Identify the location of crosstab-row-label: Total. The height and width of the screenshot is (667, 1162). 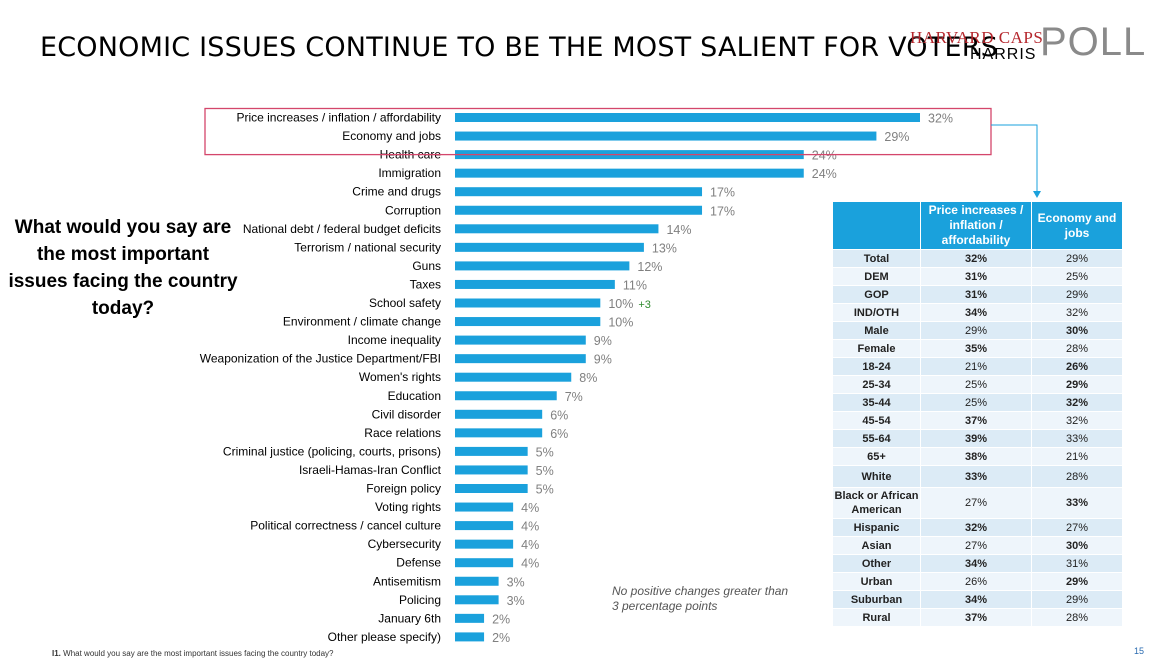
(876, 258).